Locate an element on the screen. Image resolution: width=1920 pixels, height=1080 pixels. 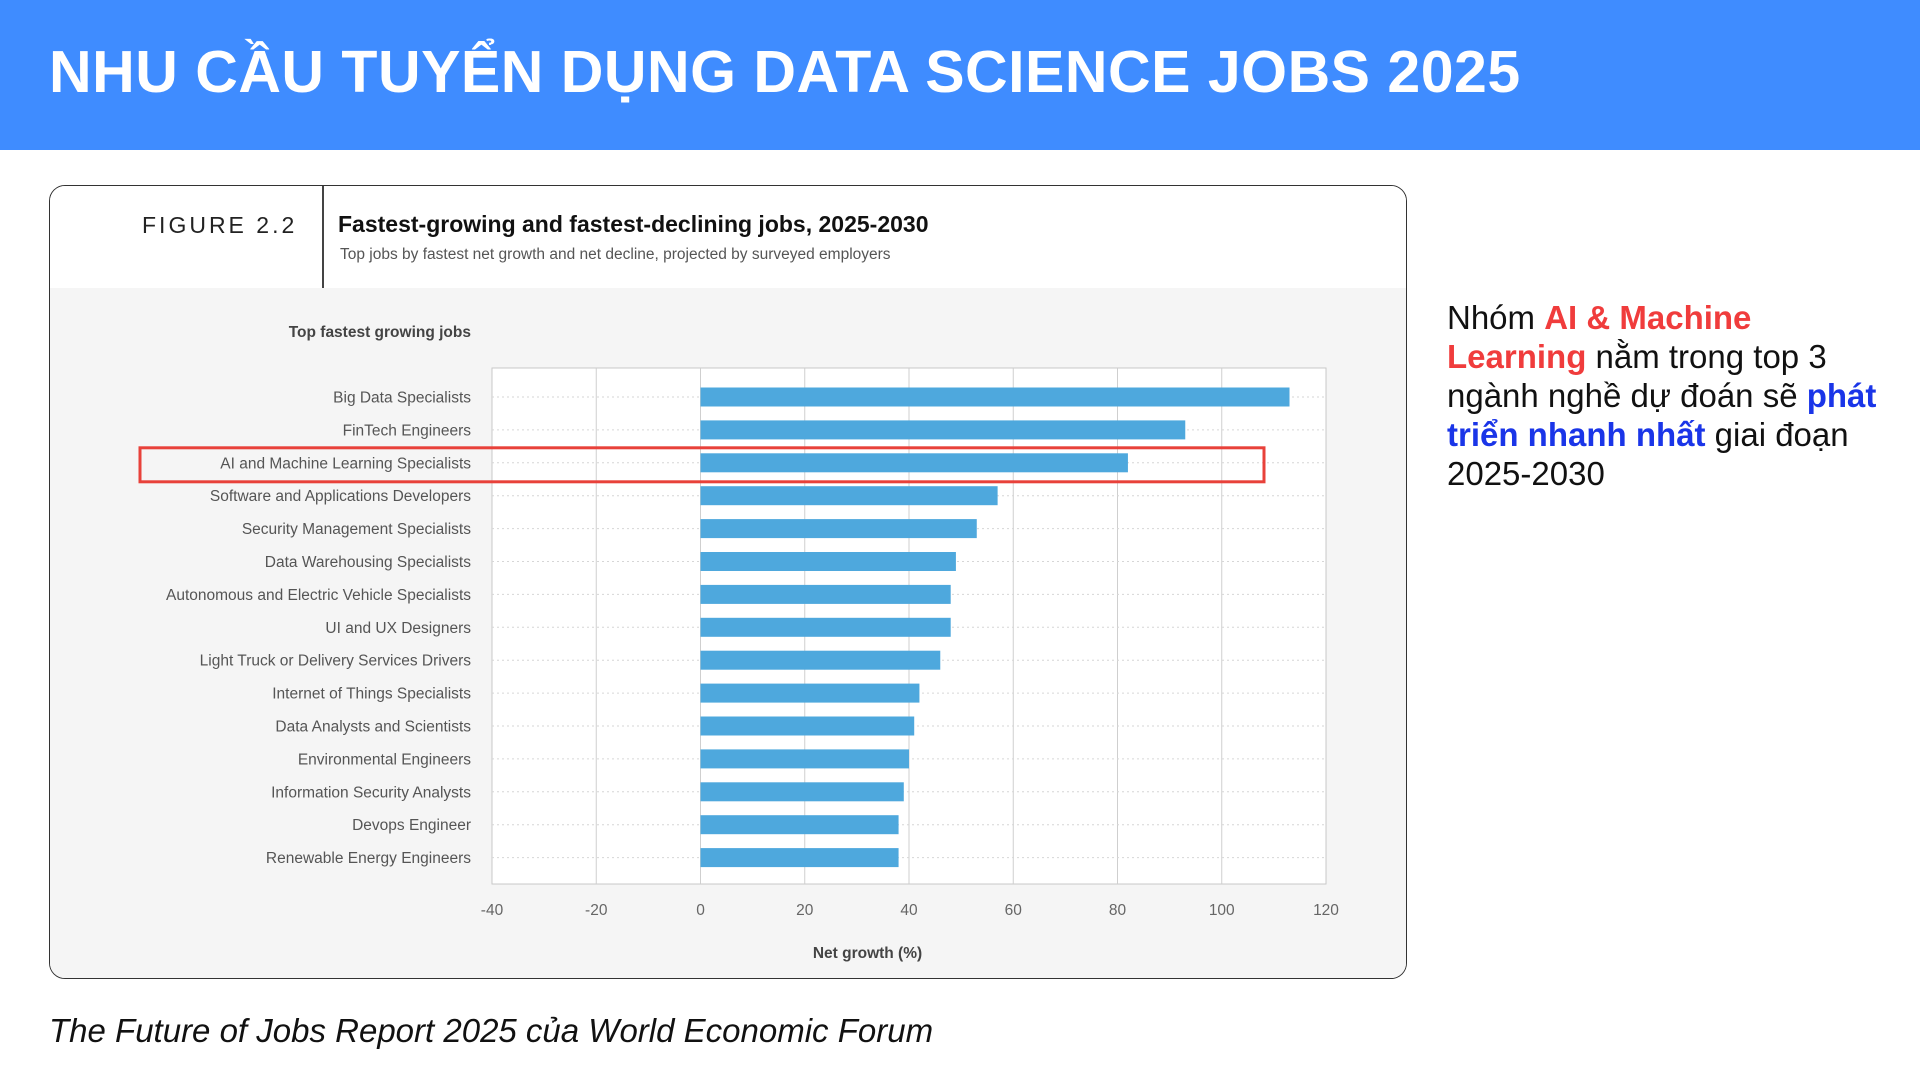
x-tick-label: 120 is located at coordinates (1326, 910).